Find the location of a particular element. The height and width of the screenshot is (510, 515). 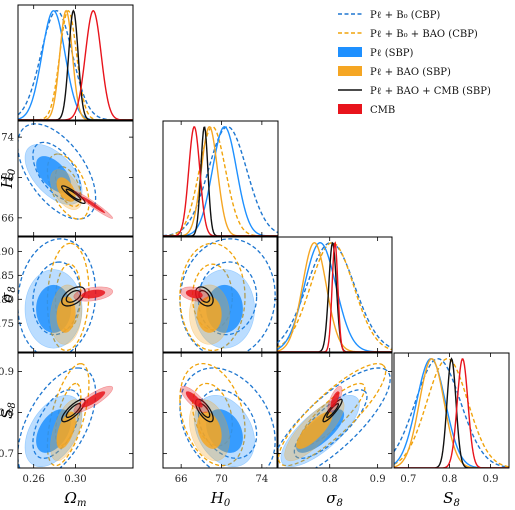

legend-label: Pℓ + BAO (SBP) is located at coordinates (410, 72).